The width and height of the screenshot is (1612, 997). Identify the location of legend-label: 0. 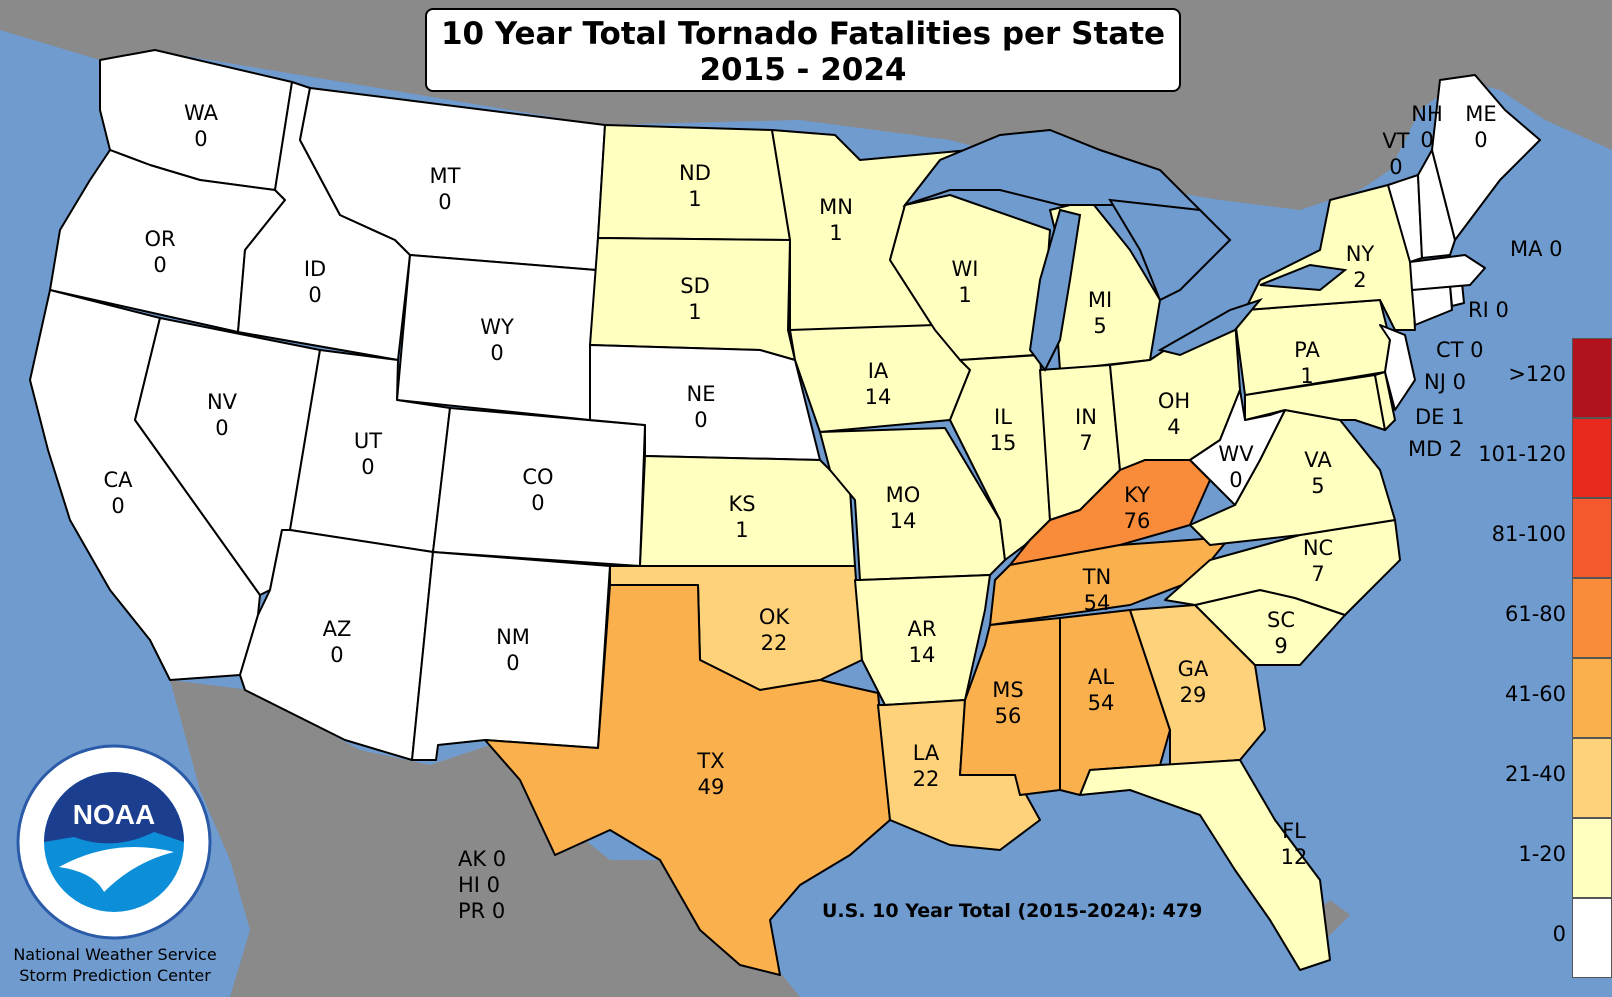
(1559, 934).